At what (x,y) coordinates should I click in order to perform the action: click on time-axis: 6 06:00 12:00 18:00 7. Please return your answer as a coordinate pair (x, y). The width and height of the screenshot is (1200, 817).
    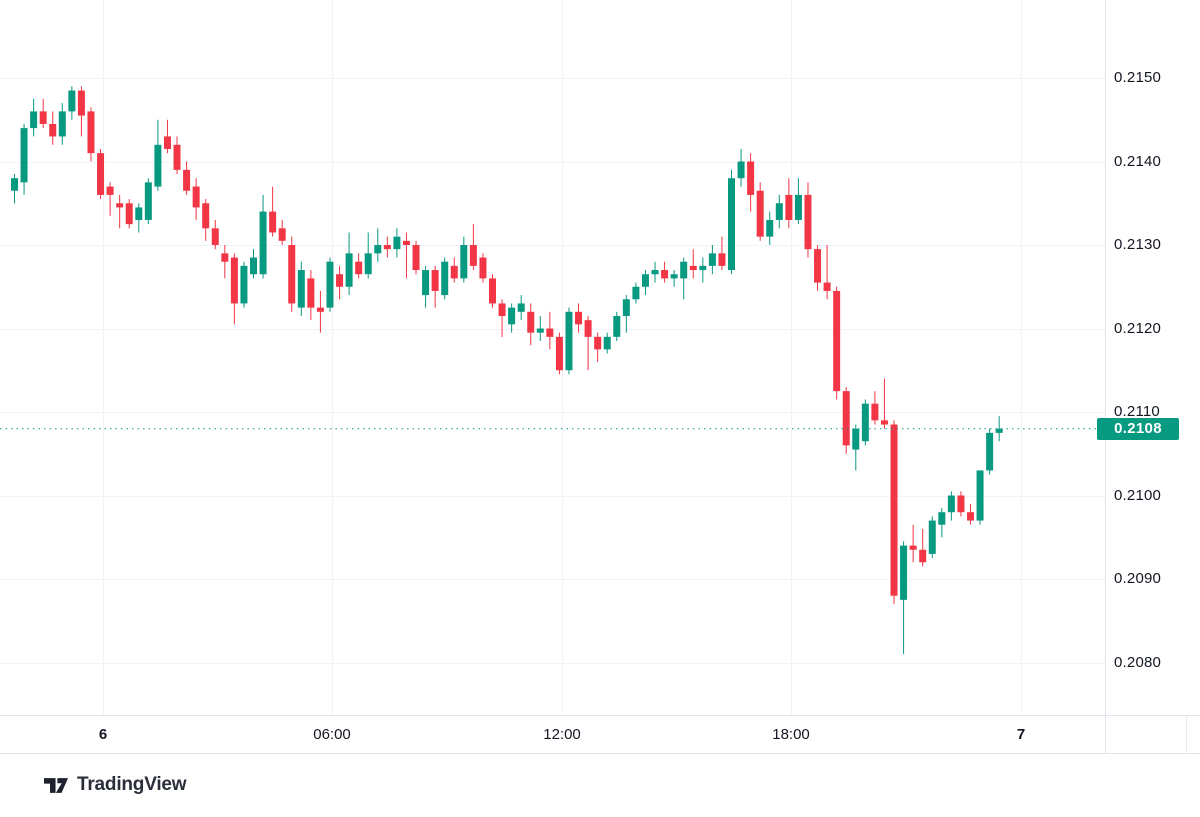
    Looking at the image, I should click on (552, 734).